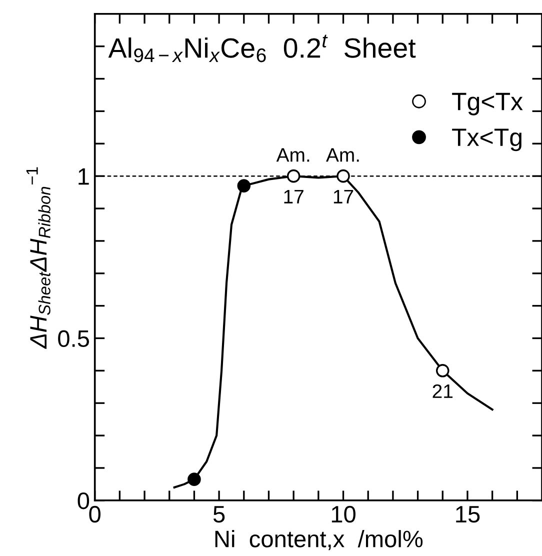  I want to click on legend-label: Tg<Tx, so click(487, 104).